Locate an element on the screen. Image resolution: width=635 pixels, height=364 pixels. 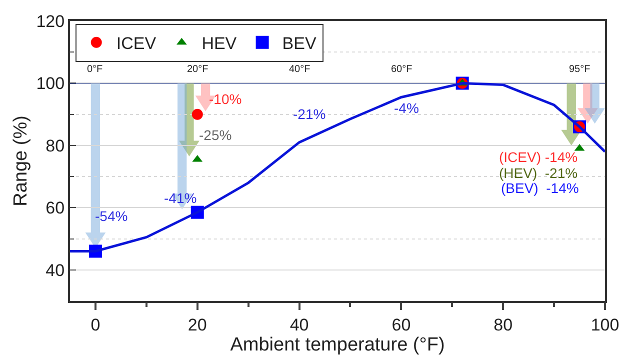
x-tick-label: 100 is located at coordinates (605, 324).